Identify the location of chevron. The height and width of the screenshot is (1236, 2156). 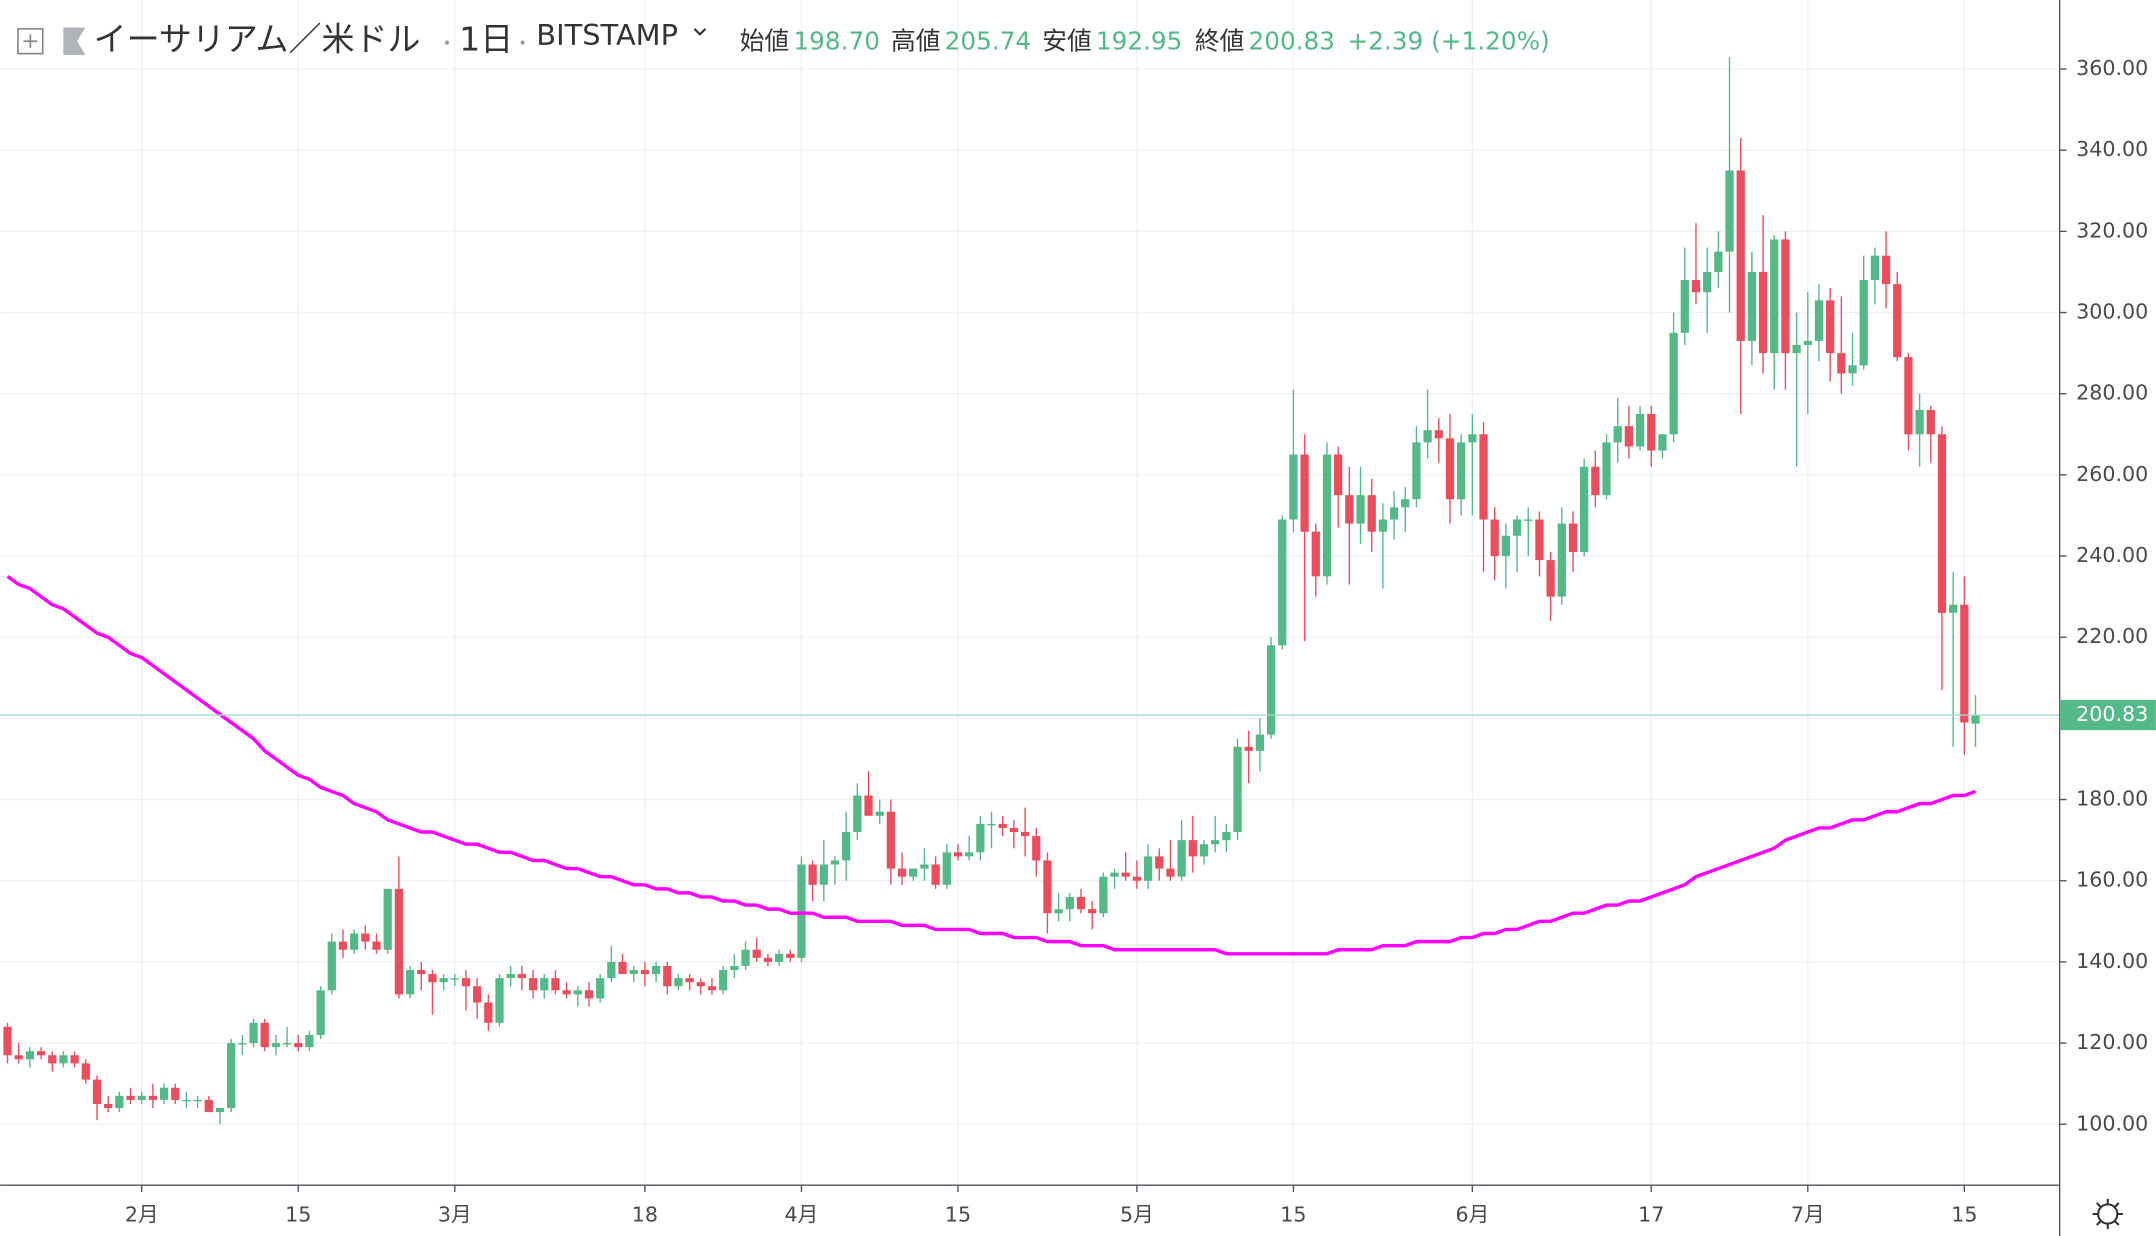
(700, 32).